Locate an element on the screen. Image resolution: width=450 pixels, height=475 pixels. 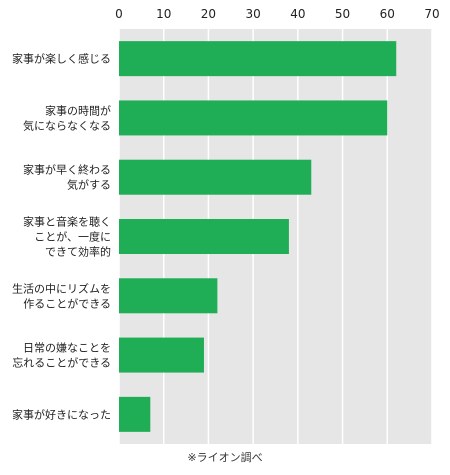
category-label-line: ことが、一度に is located at coordinates (72, 237).